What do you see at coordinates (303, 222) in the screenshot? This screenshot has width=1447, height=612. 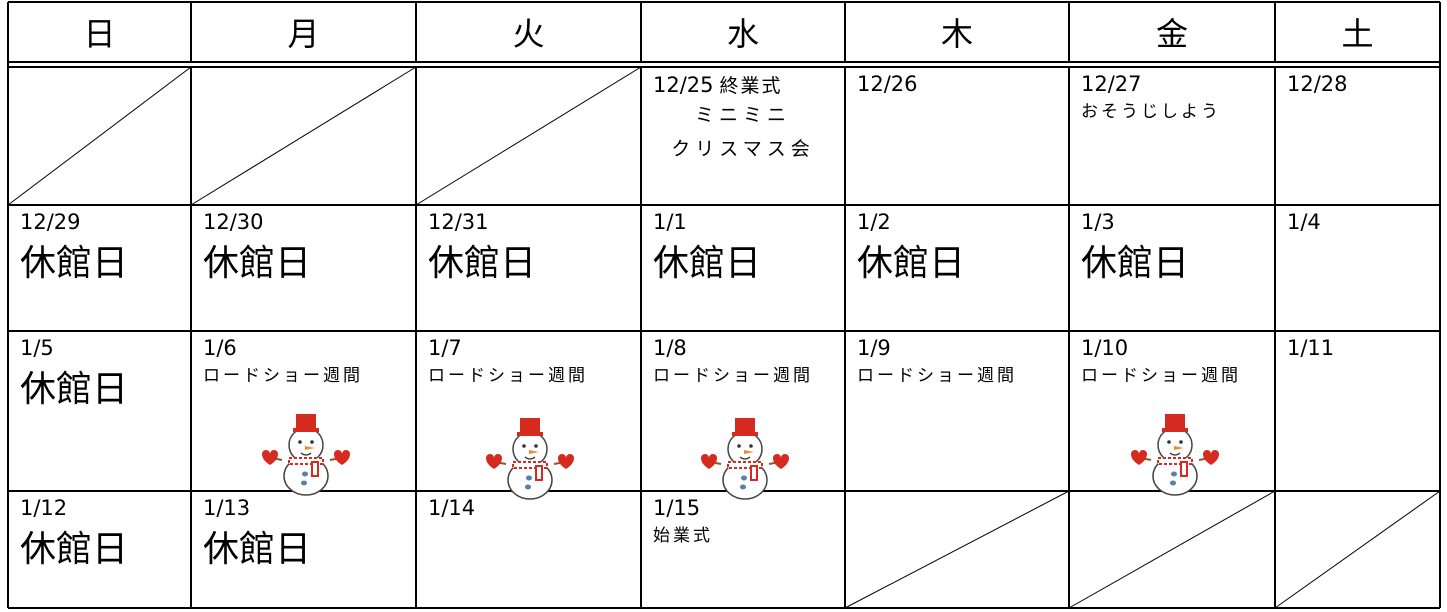 I see `date-row: 12/30` at bounding box center [303, 222].